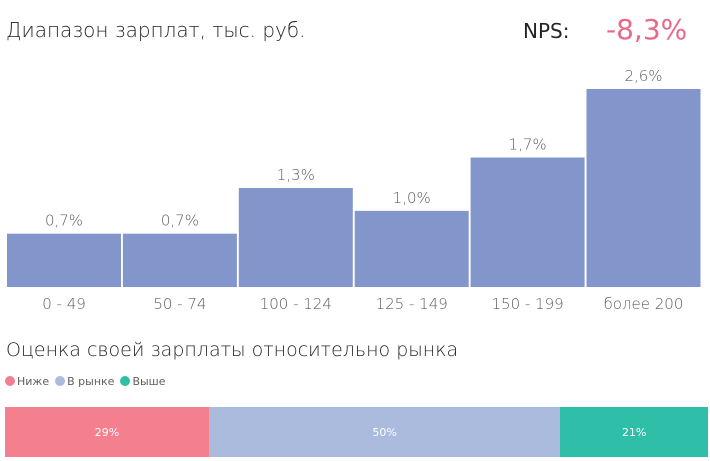 The width and height of the screenshot is (710, 461). I want to click on salary-chart-title: Диапазон зарплат, тыс. руб., so click(156, 30).